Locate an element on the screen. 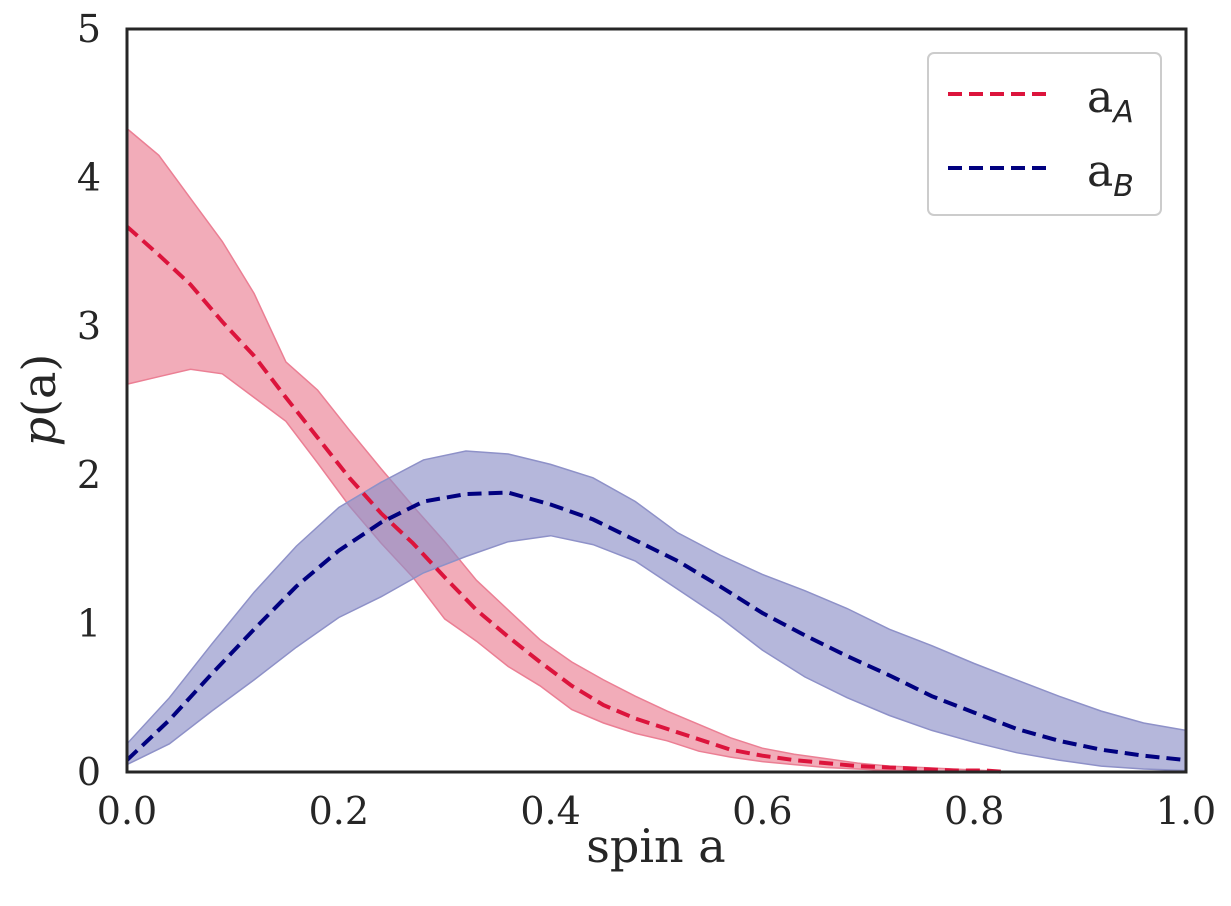 Image resolution: width=1231 pixels, height=906 pixels. legend-label-a-a: aA is located at coordinates (1110, 101).